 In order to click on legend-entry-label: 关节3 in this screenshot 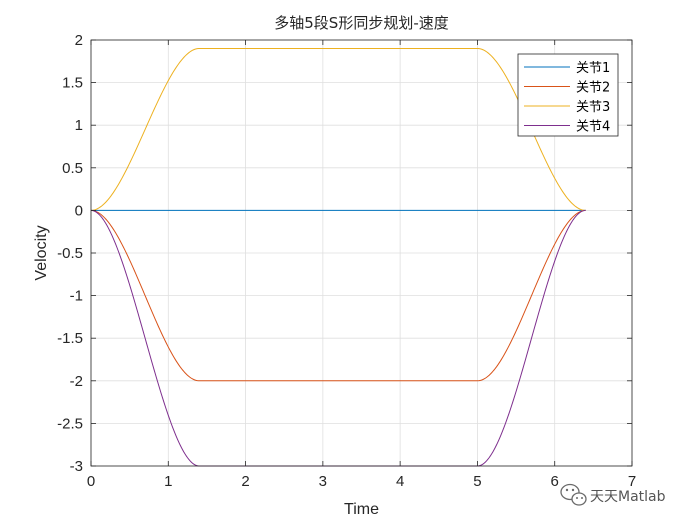, I will do `click(593, 107)`.